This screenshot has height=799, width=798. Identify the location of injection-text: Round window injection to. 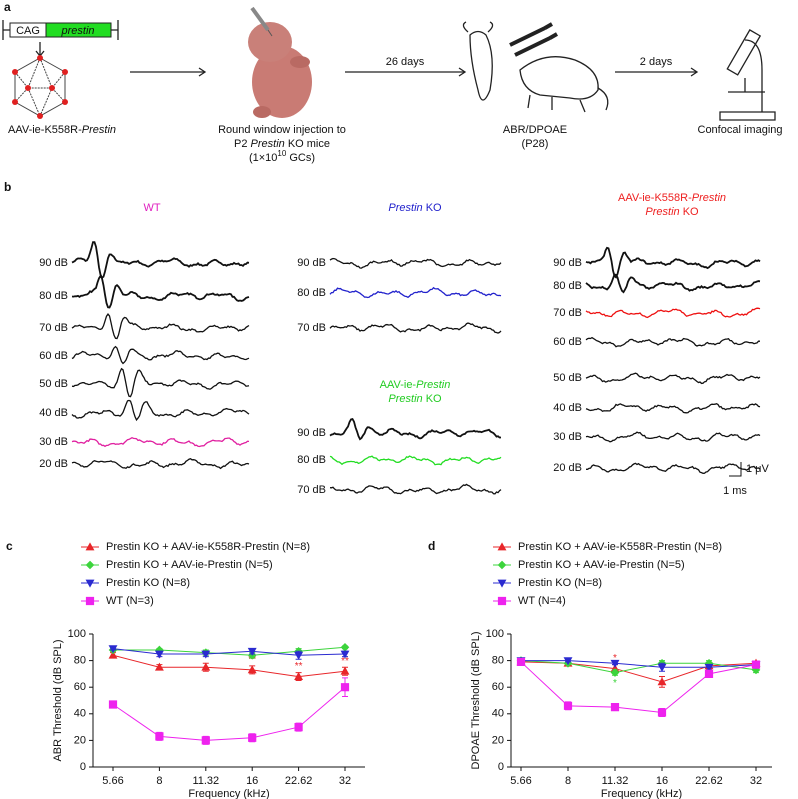
(282, 130).